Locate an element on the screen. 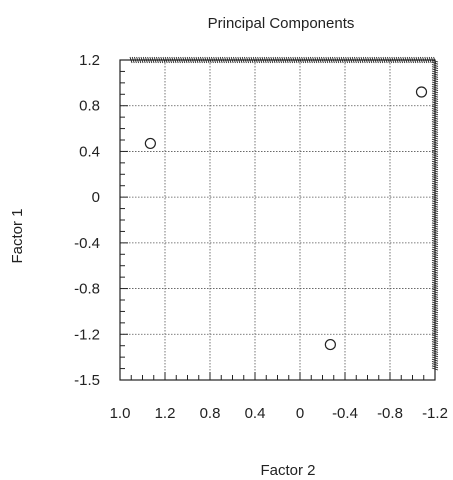 This screenshot has width=453, height=480. scatter-point is located at coordinates (421, 92).